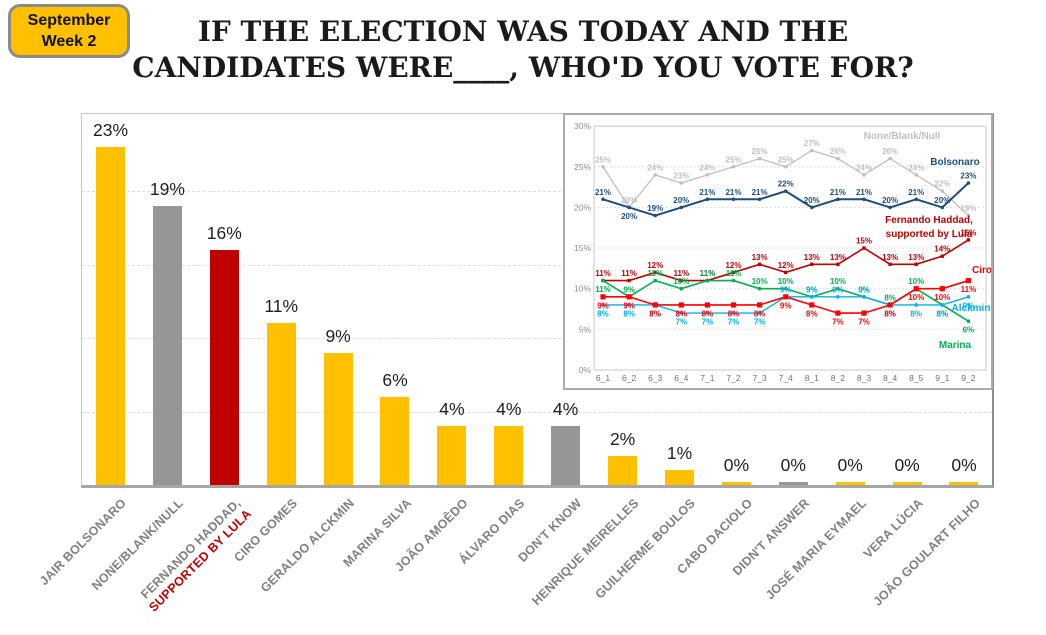 The height and width of the screenshot is (635, 1046). I want to click on bar-value-label: 16%, so click(224, 232).